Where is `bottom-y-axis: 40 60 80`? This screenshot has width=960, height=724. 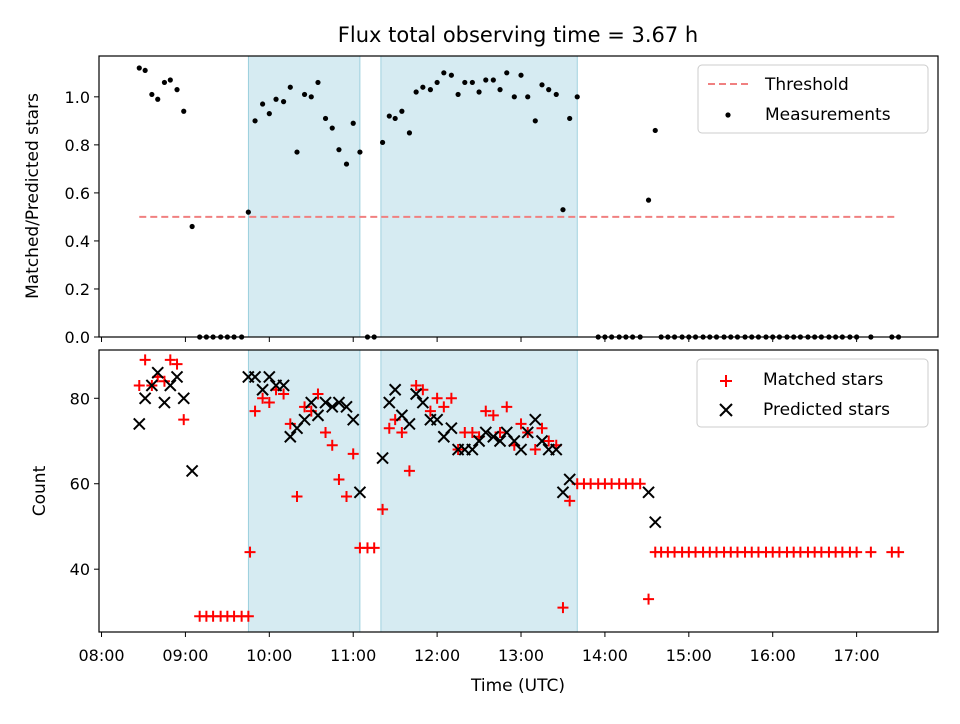
bottom-y-axis: 40 60 80 is located at coordinates (84, 484).